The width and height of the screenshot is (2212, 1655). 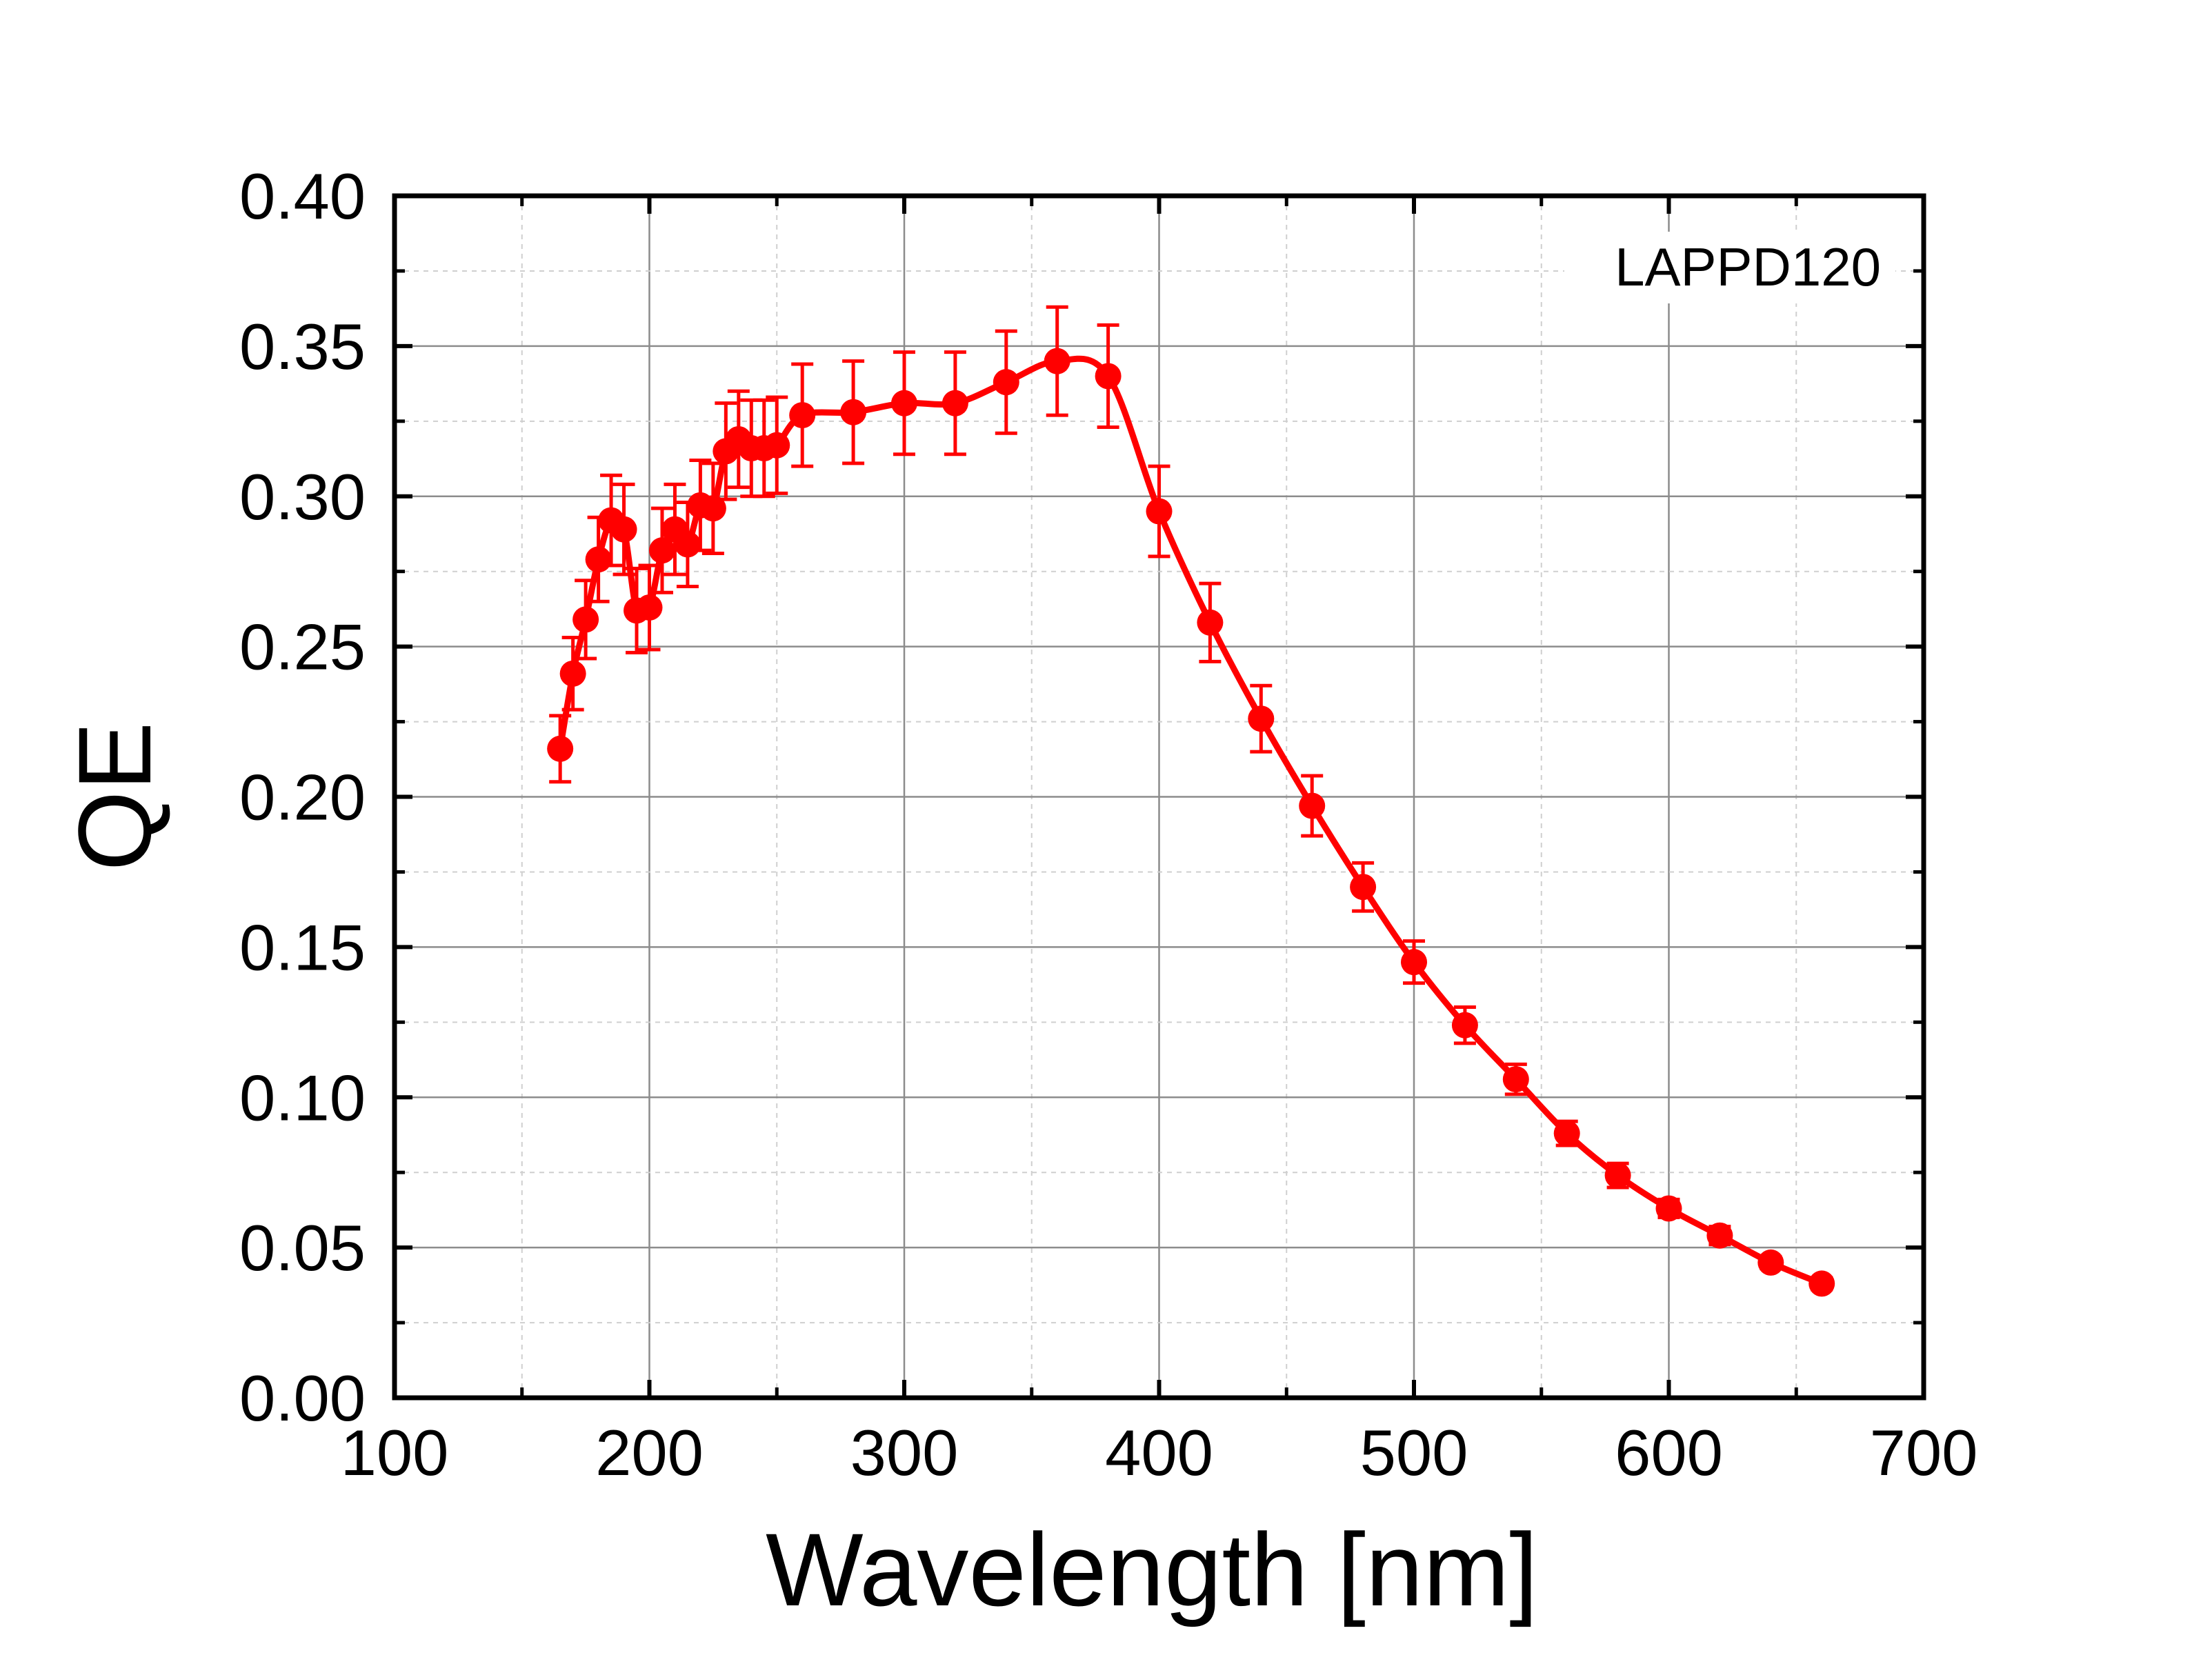 I want to click on x-tick-label: 400, so click(x=1159, y=1452).